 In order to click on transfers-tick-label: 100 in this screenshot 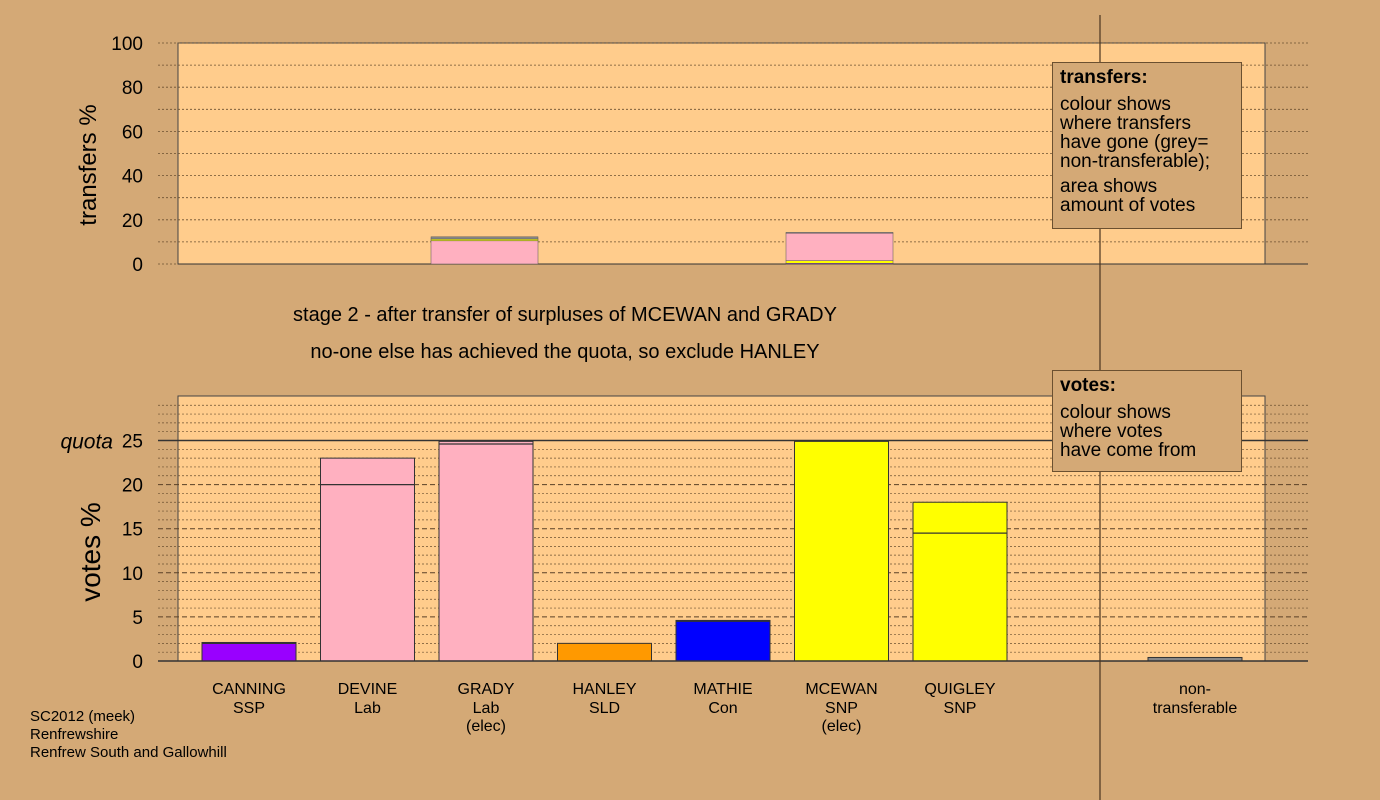, I will do `click(127, 44)`.